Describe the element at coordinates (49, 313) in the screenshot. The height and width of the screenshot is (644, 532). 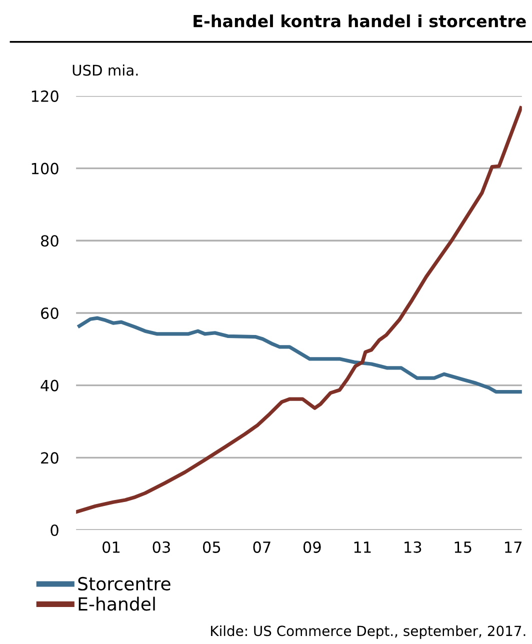
I see `y-tick-label: 60` at that location.